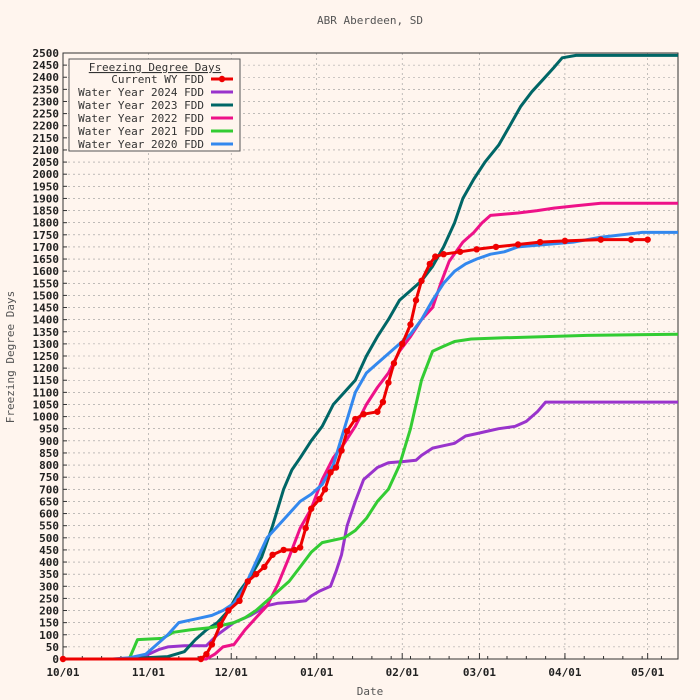  Describe the element at coordinates (222, 79) in the screenshot. I see `legend-marker` at that location.